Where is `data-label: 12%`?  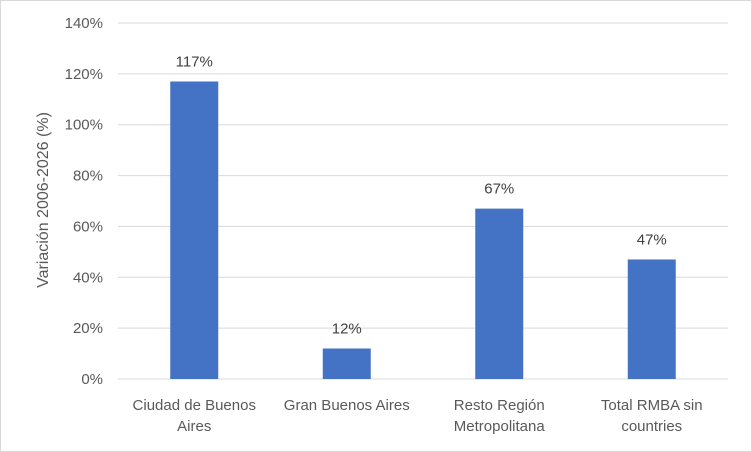
data-label: 12% is located at coordinates (347, 328).